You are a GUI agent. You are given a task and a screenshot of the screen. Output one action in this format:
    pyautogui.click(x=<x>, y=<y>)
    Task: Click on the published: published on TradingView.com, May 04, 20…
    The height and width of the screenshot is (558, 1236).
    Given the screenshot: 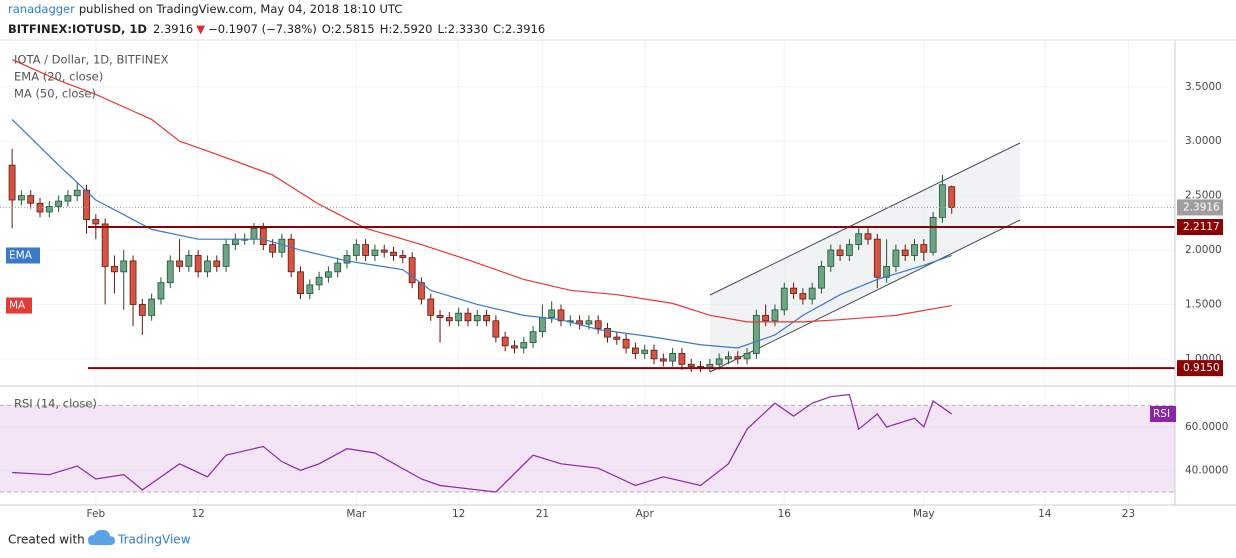 What is the action you would take?
    pyautogui.click(x=240, y=9)
    